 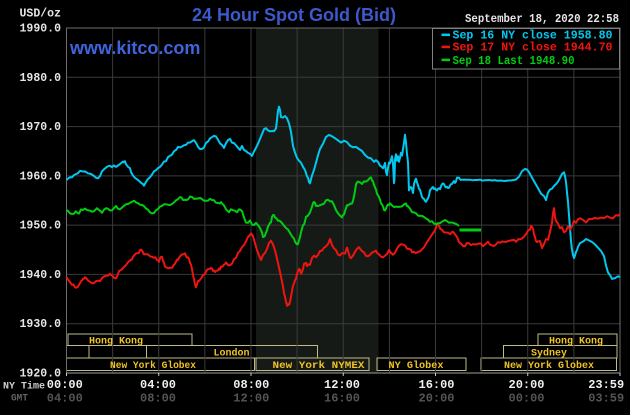 What do you see at coordinates (549, 353) in the screenshot?
I see `svg-text: Sydney` at bounding box center [549, 353].